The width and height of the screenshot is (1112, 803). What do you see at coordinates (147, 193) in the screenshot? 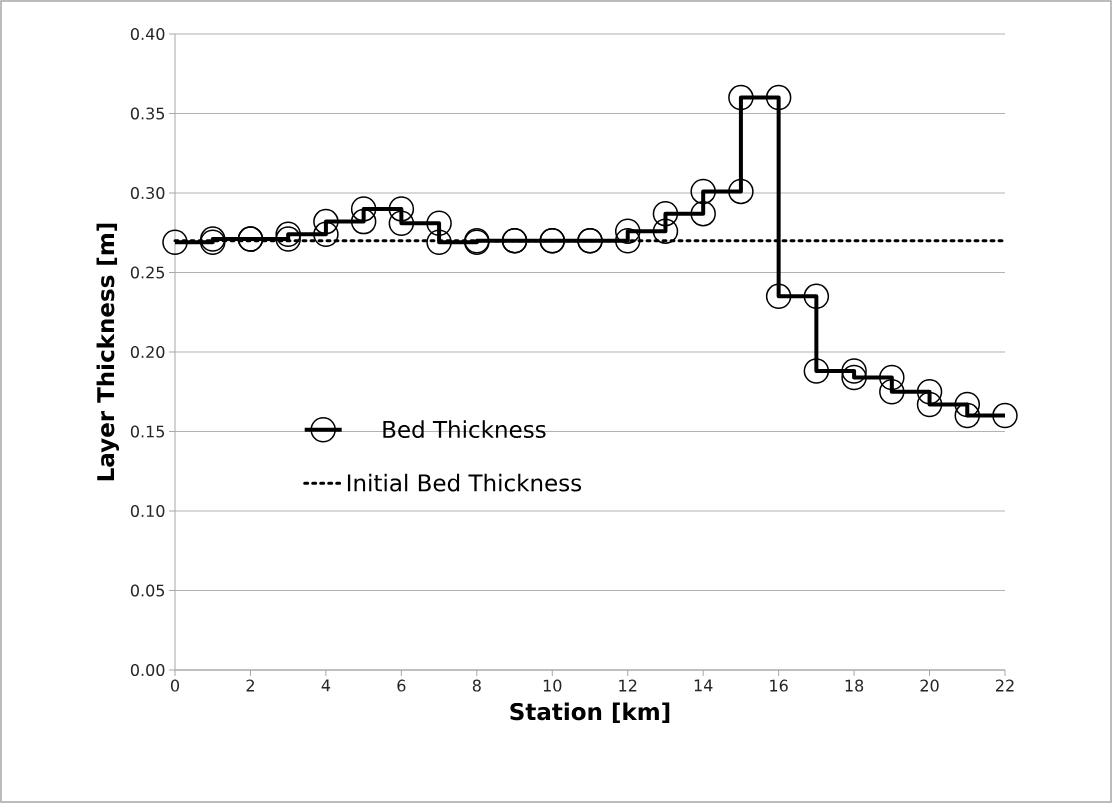
I see `y-tick-label: 0.30` at bounding box center [147, 193].